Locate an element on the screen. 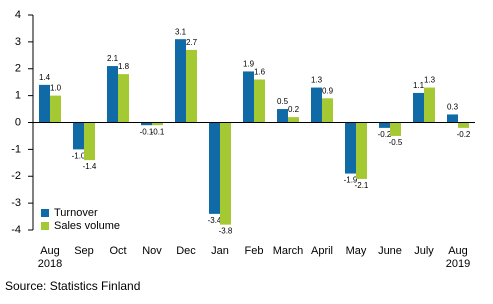  y-tick-label: -3 is located at coordinates (16, 203).